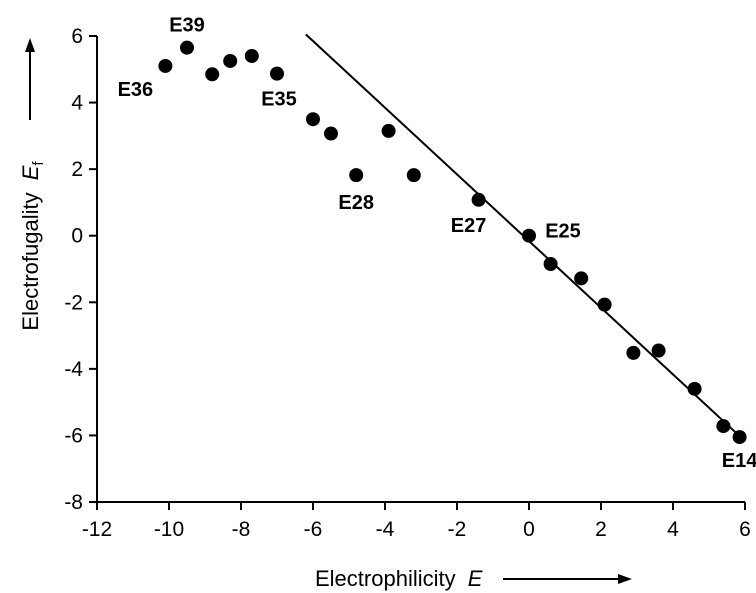 This screenshot has width=756, height=593. Describe the element at coordinates (80, 269) in the screenshot. I see `y-axis-ticks: -8 -6 -4 -2 0 2 4 6` at that location.